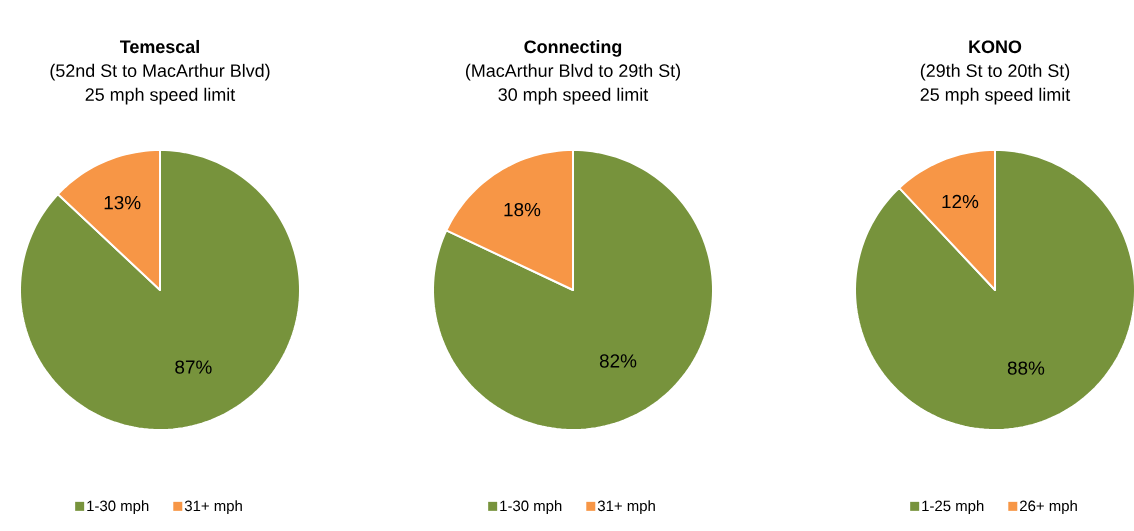  I want to click on text: 30 mph speed limit, so click(573, 96).